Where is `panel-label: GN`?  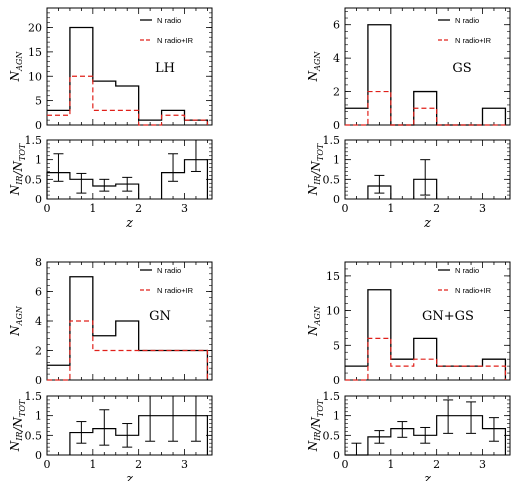 panel-label: GN is located at coordinates (160, 316).